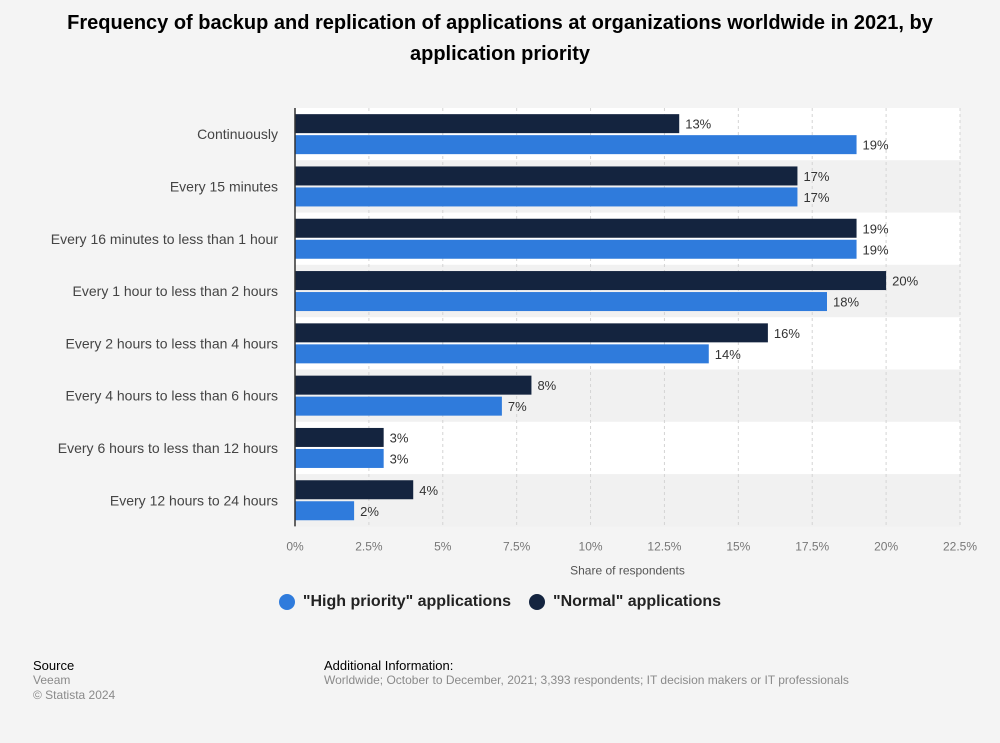 This screenshot has width=1000, height=743. I want to click on copyright: © Statista 2024, so click(74, 695).